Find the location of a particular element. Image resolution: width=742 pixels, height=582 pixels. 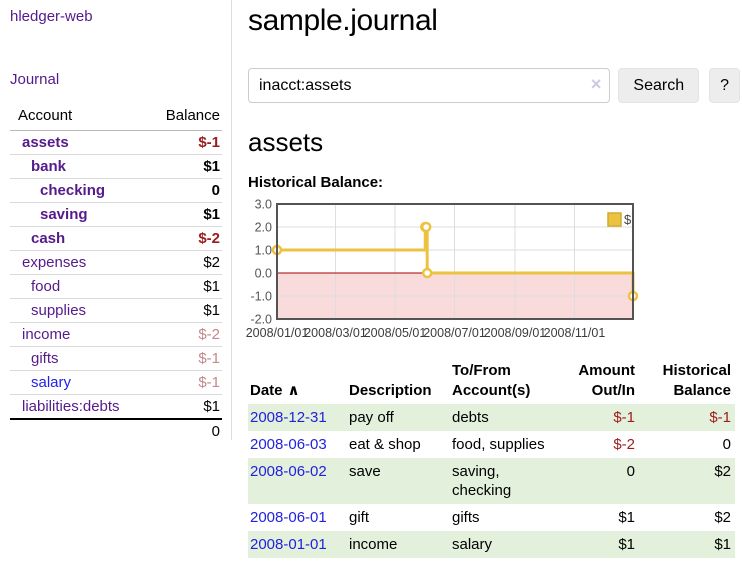

x-axis-label: 2008/01/01 is located at coordinates (277, 333).